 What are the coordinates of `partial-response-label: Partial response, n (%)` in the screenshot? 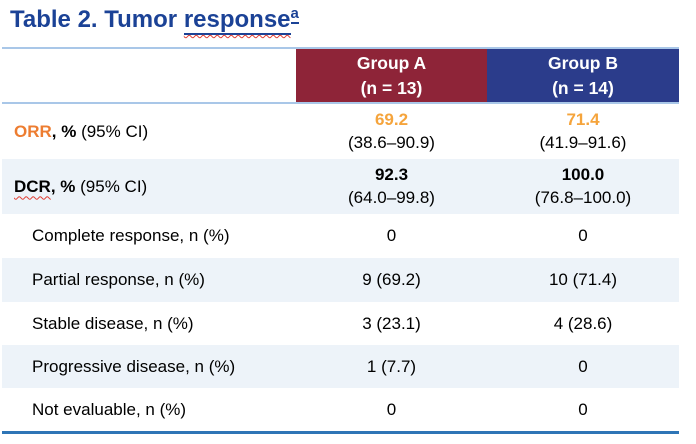 It's located at (118, 279).